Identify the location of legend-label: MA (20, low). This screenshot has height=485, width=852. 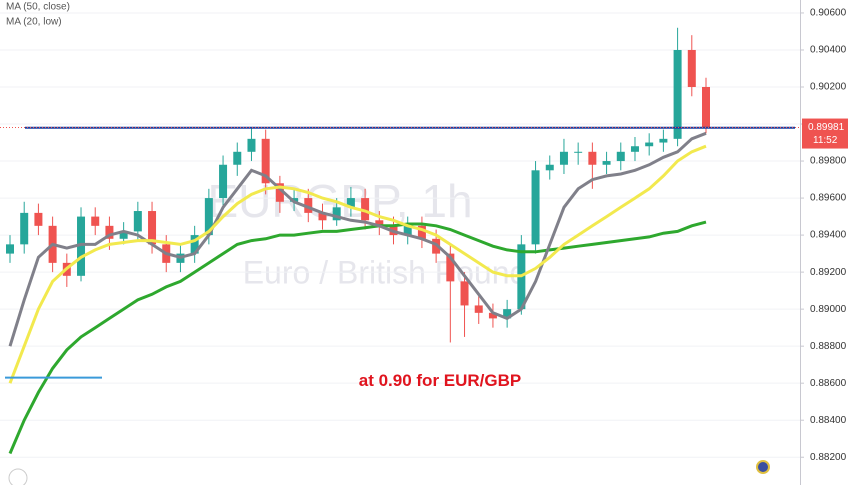
(34, 22).